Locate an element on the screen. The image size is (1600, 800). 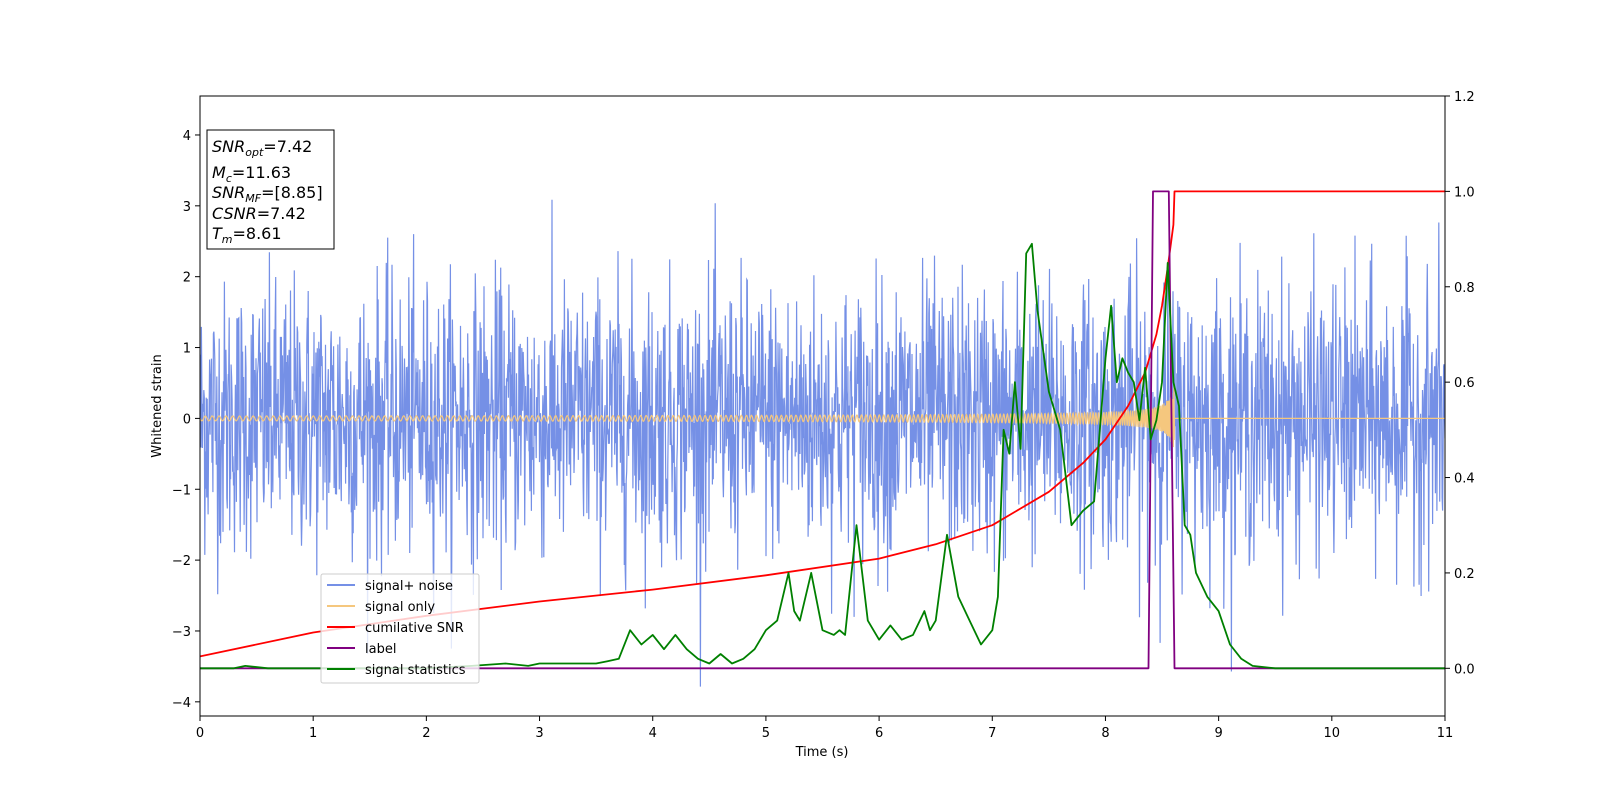
signal-only-line is located at coordinates (822, 416).